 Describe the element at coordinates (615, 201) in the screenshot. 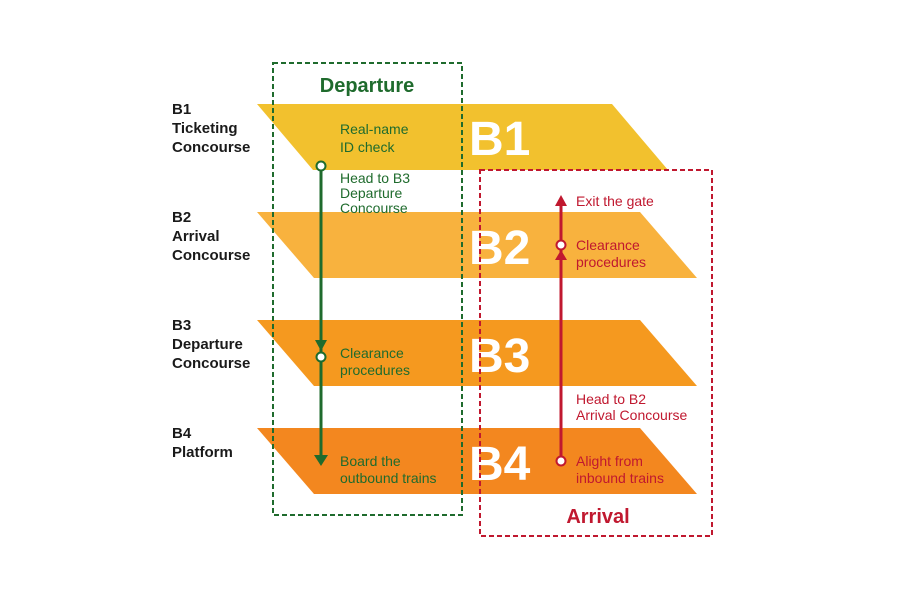

I see `arrival-step-exit-gate: Exit the gate` at that location.